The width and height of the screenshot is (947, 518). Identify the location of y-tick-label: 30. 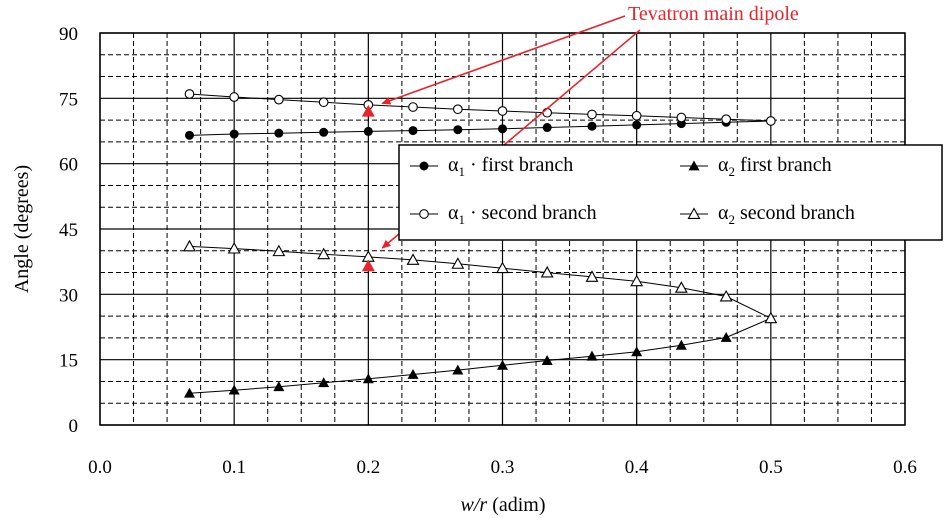
(68, 295).